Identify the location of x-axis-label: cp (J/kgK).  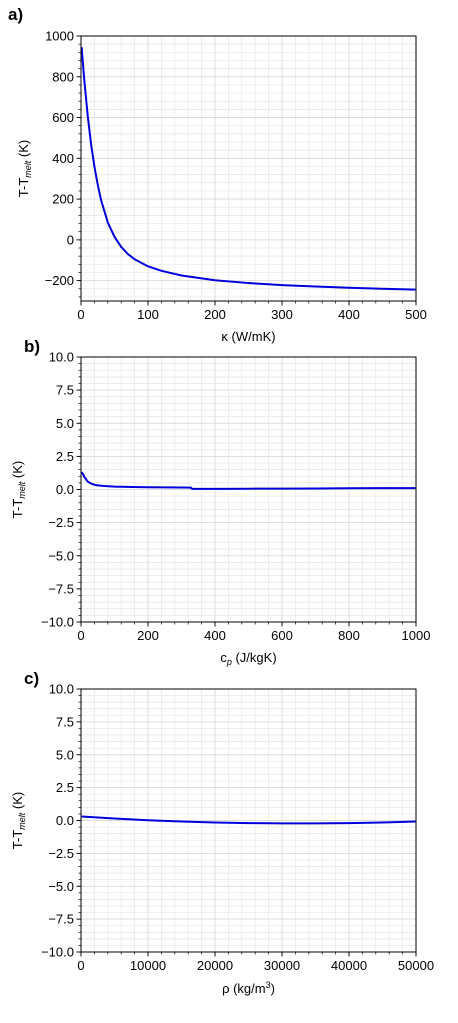
(248, 658).